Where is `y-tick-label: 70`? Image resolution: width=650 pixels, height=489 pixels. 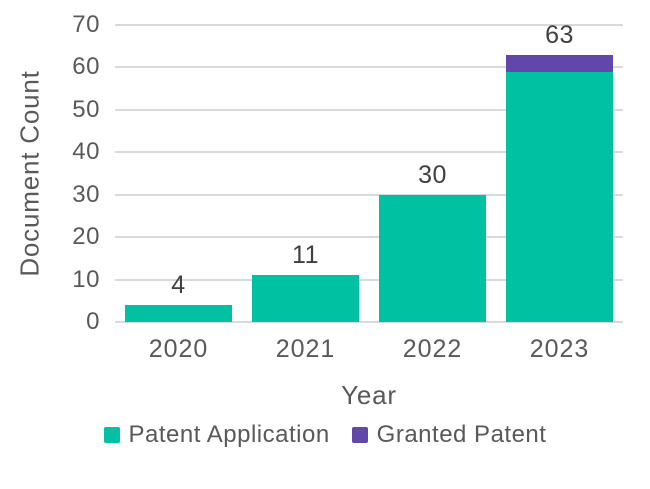
y-tick-label: 70 is located at coordinates (86, 24).